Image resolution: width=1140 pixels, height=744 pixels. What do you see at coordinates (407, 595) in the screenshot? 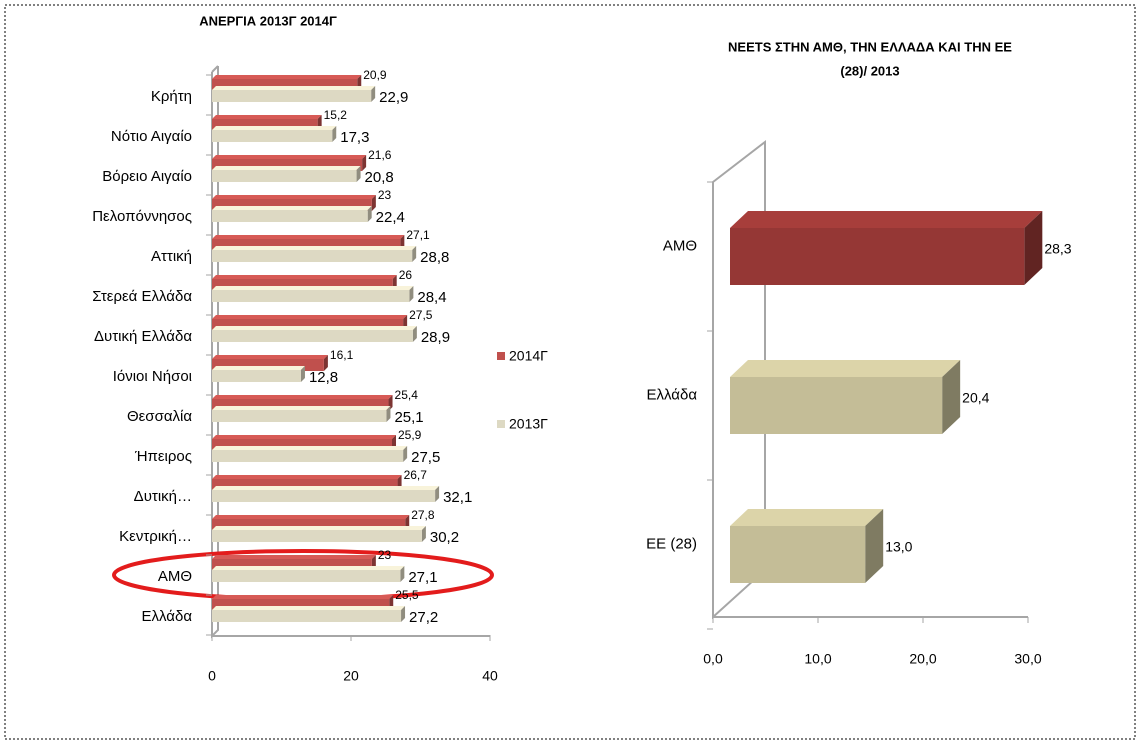
I see `value-label: 25,5` at bounding box center [407, 595].